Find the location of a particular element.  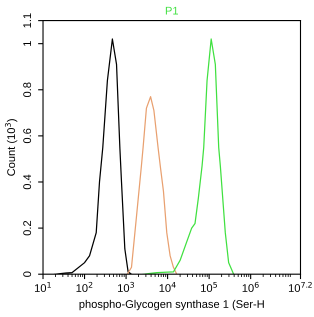

text: P1 is located at coordinates (172, 10).